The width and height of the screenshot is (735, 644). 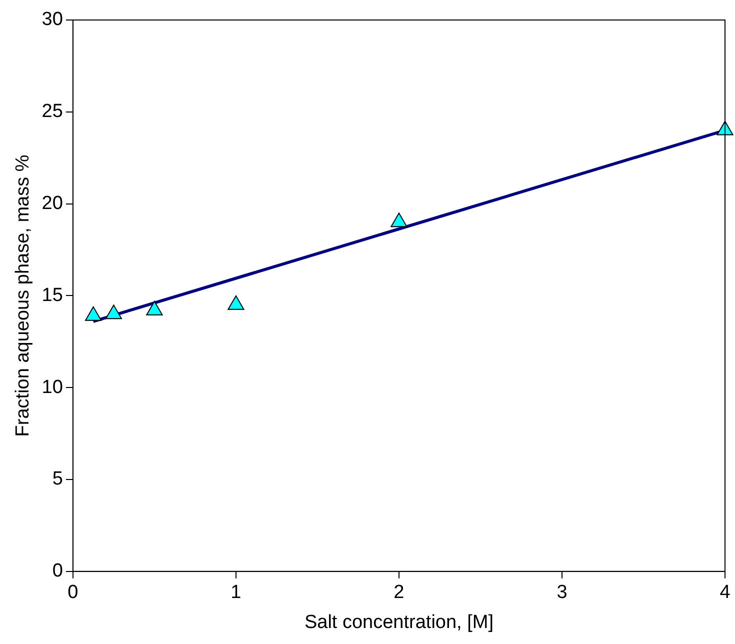 I want to click on x-tick-label: 2, so click(x=399, y=593).